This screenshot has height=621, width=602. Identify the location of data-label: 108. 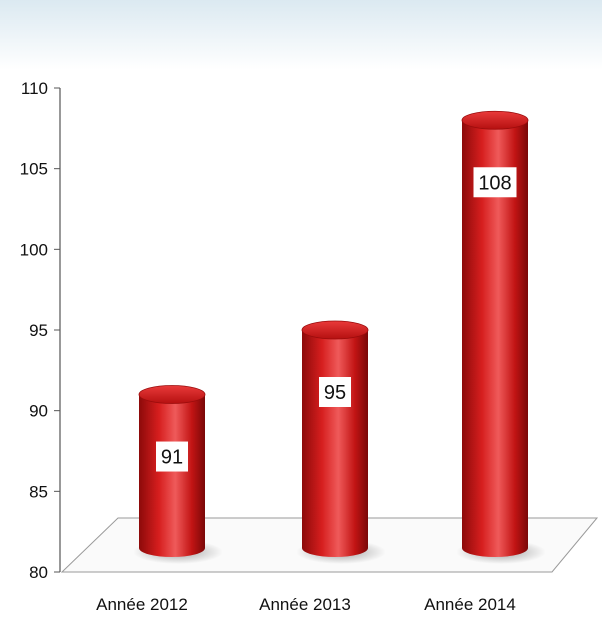
(494, 183).